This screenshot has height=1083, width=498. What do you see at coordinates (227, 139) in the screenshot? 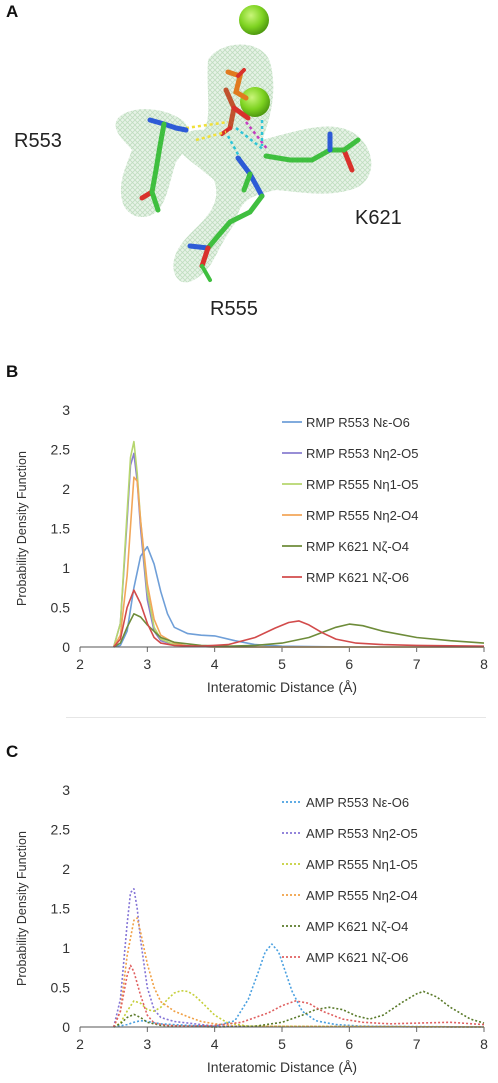
I see `h-bond-dashes` at bounding box center [227, 139].